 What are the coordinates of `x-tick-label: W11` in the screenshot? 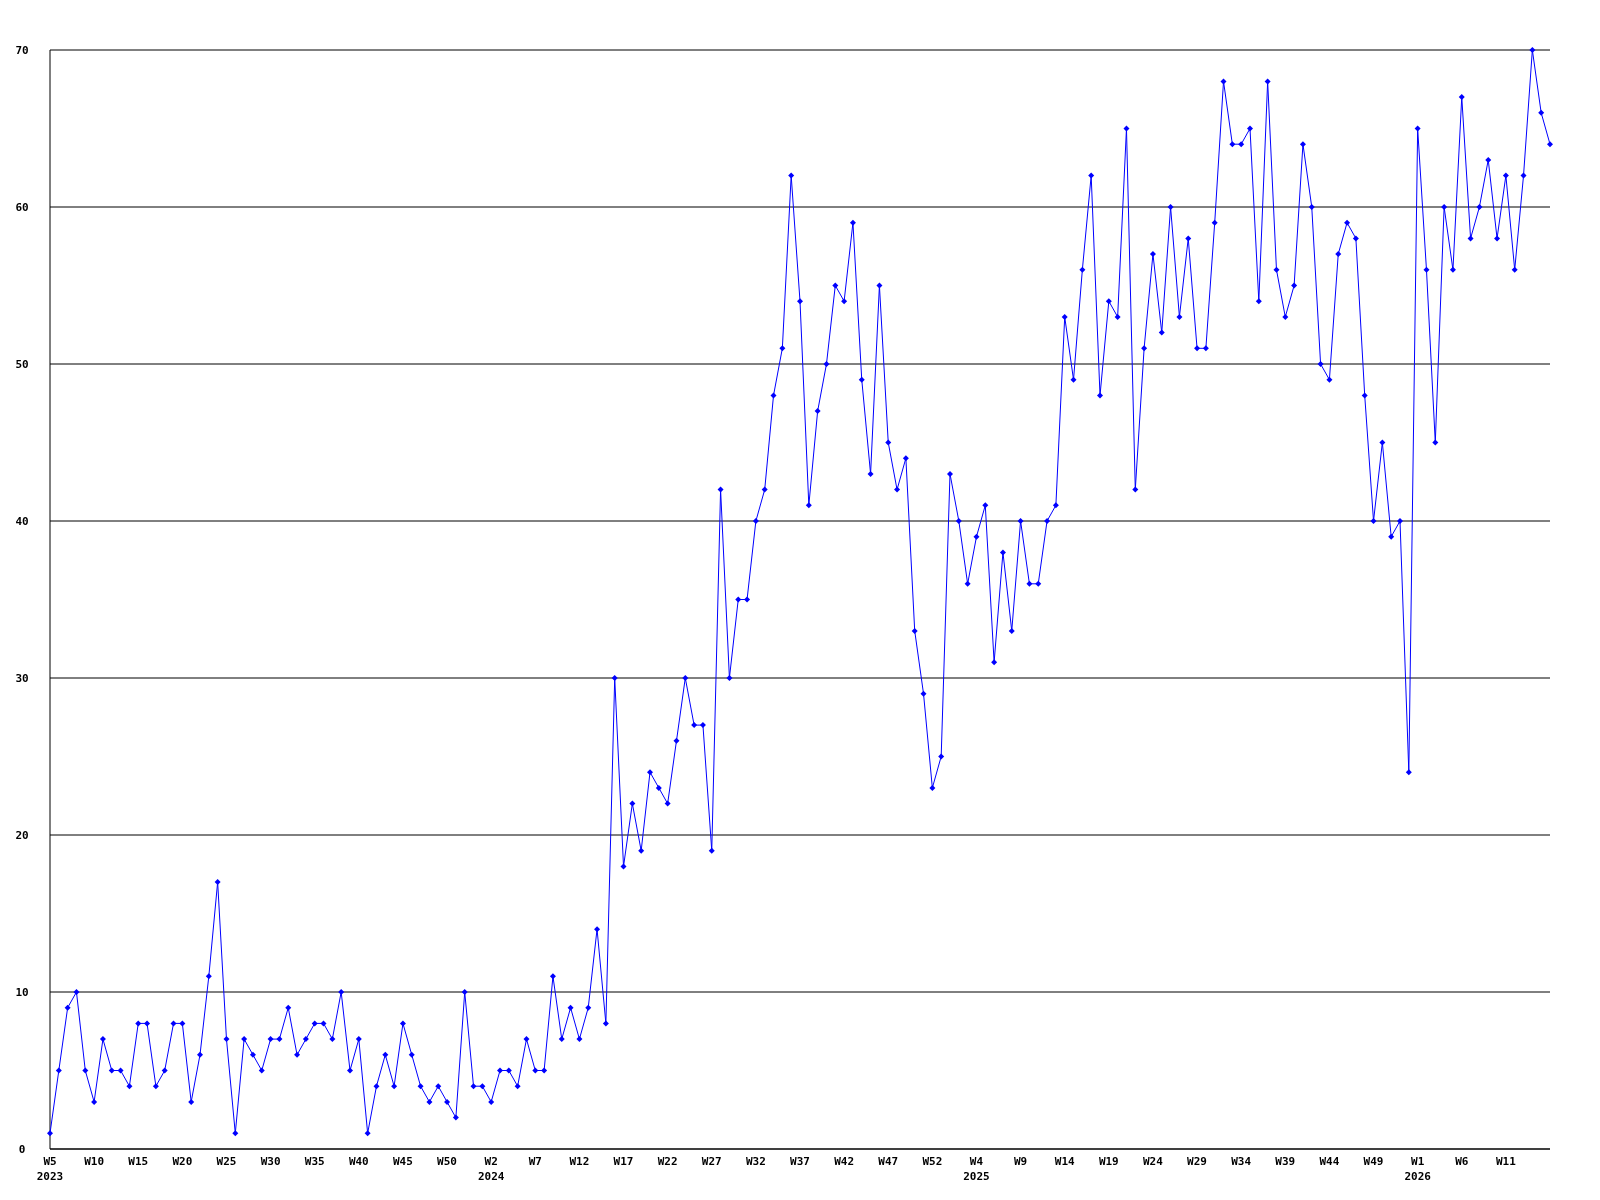 It's located at (1506, 1161).